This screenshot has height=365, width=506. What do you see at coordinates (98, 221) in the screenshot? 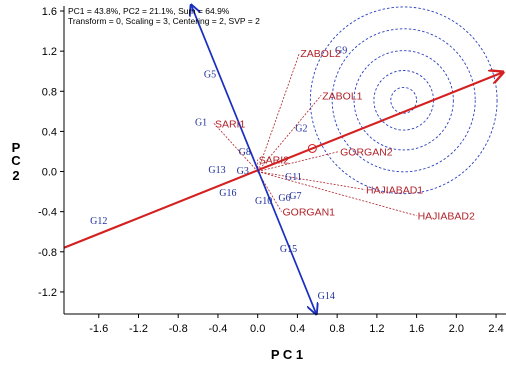
I see `genotype-label-g12: G12` at bounding box center [98, 221].